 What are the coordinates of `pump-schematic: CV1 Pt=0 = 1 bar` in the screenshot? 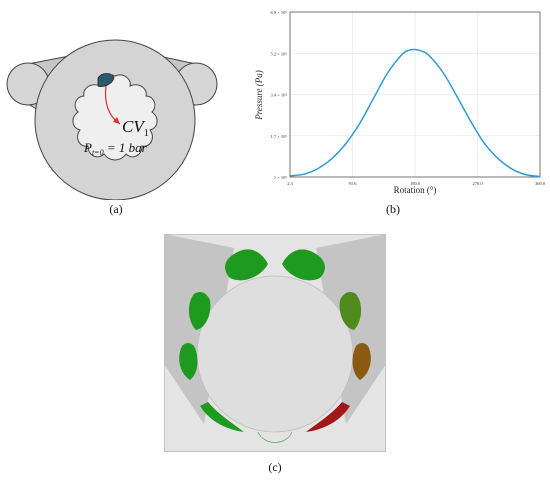 It's located at (112, 119).